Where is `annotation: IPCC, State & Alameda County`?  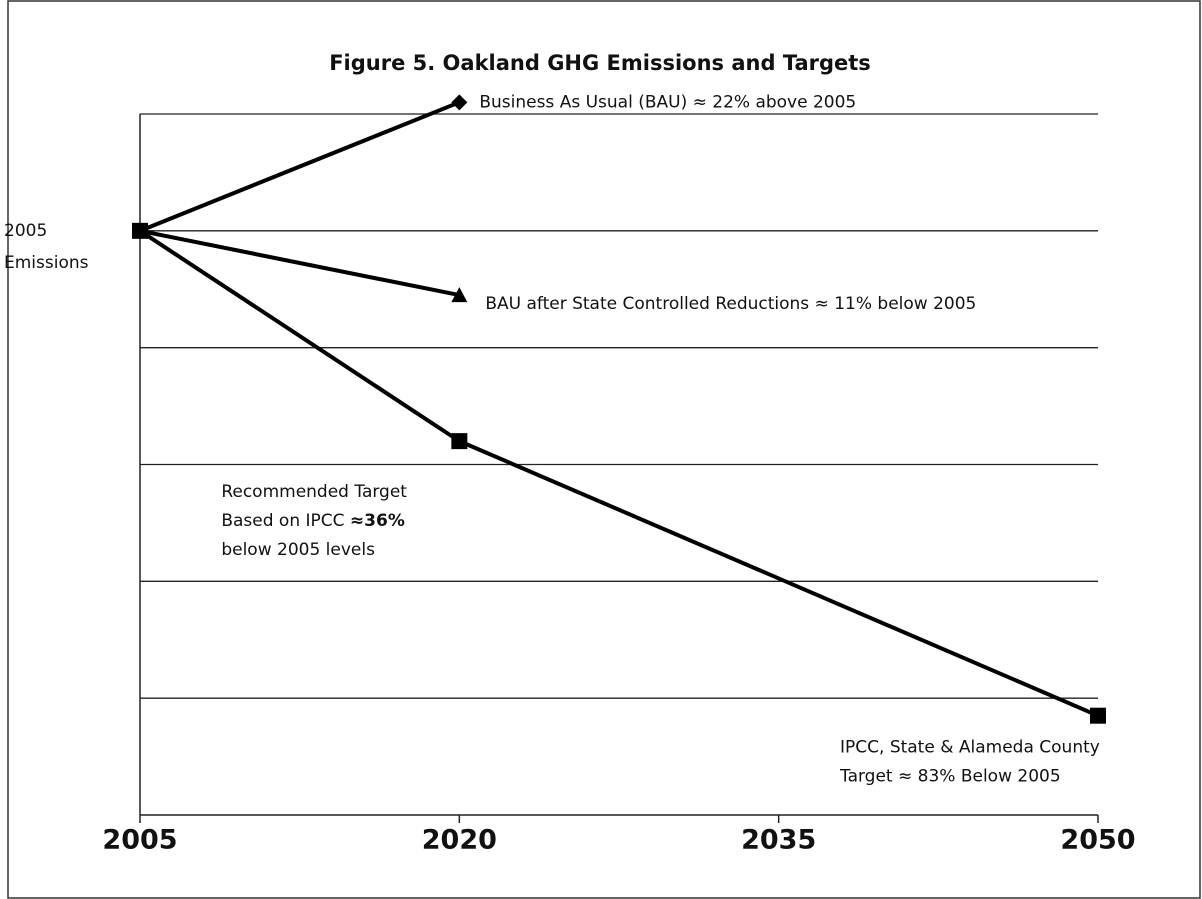
annotation: IPCC, State & Alameda County is located at coordinates (970, 748).